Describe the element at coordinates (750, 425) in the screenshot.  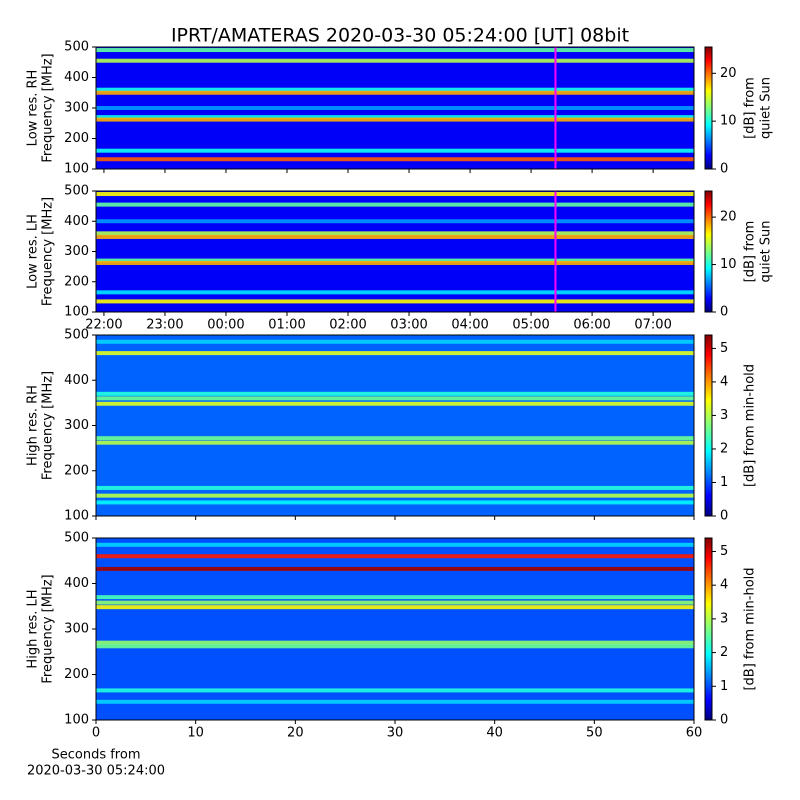
I see `colorbar-label: [dB] from min-hold` at that location.